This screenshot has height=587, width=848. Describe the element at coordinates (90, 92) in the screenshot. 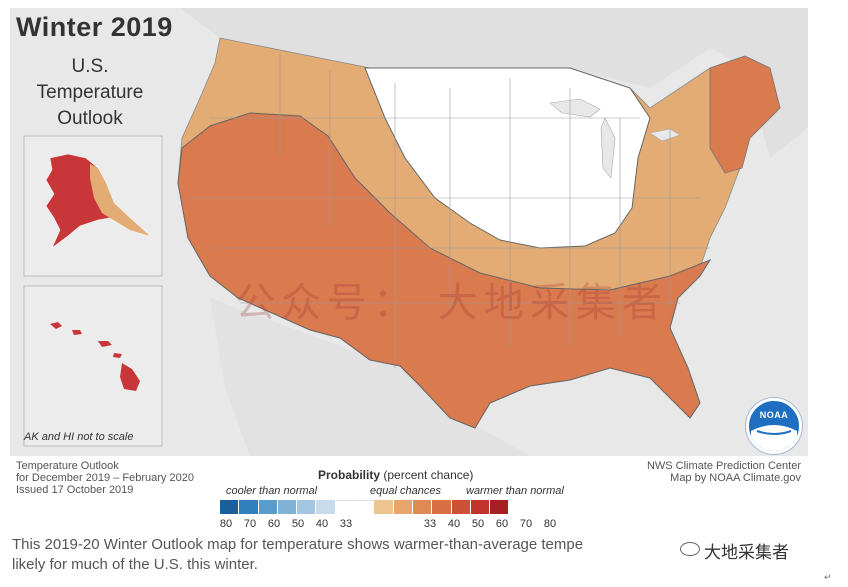

I see `map-subtitle-line2: Temperature` at that location.